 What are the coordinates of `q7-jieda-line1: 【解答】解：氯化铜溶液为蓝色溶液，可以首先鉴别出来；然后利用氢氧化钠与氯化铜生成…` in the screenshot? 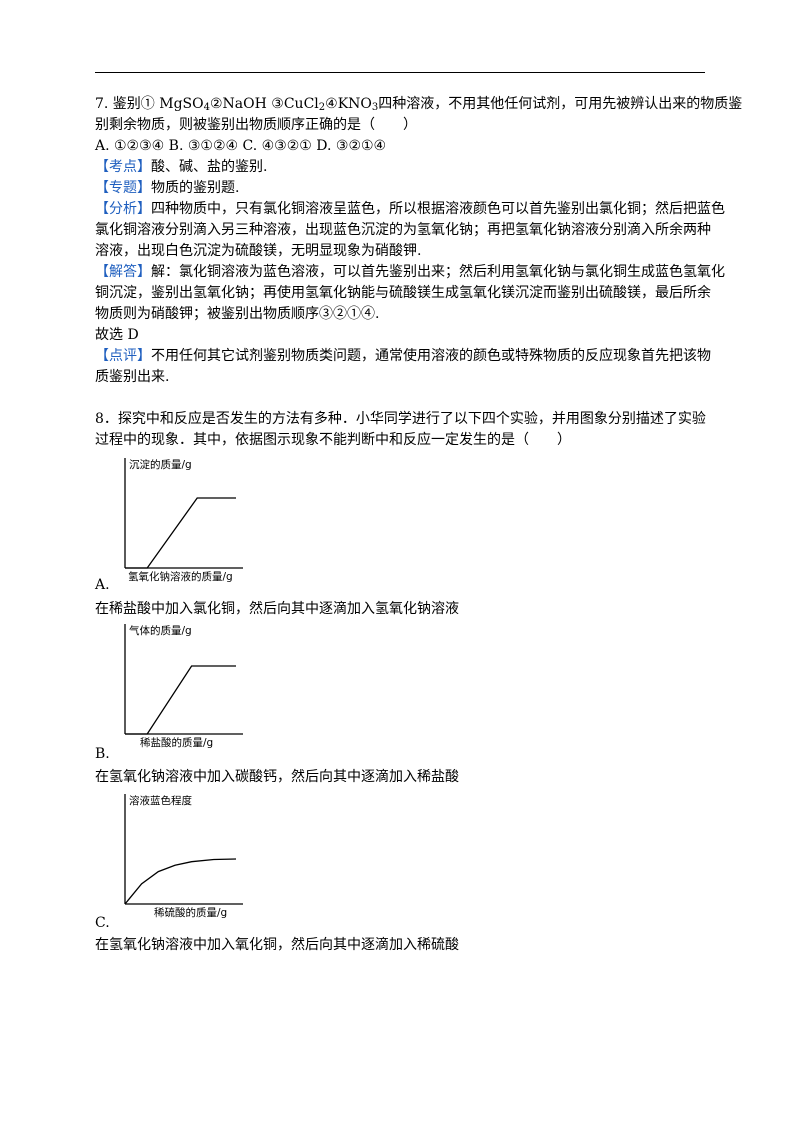 It's located at (410, 272).